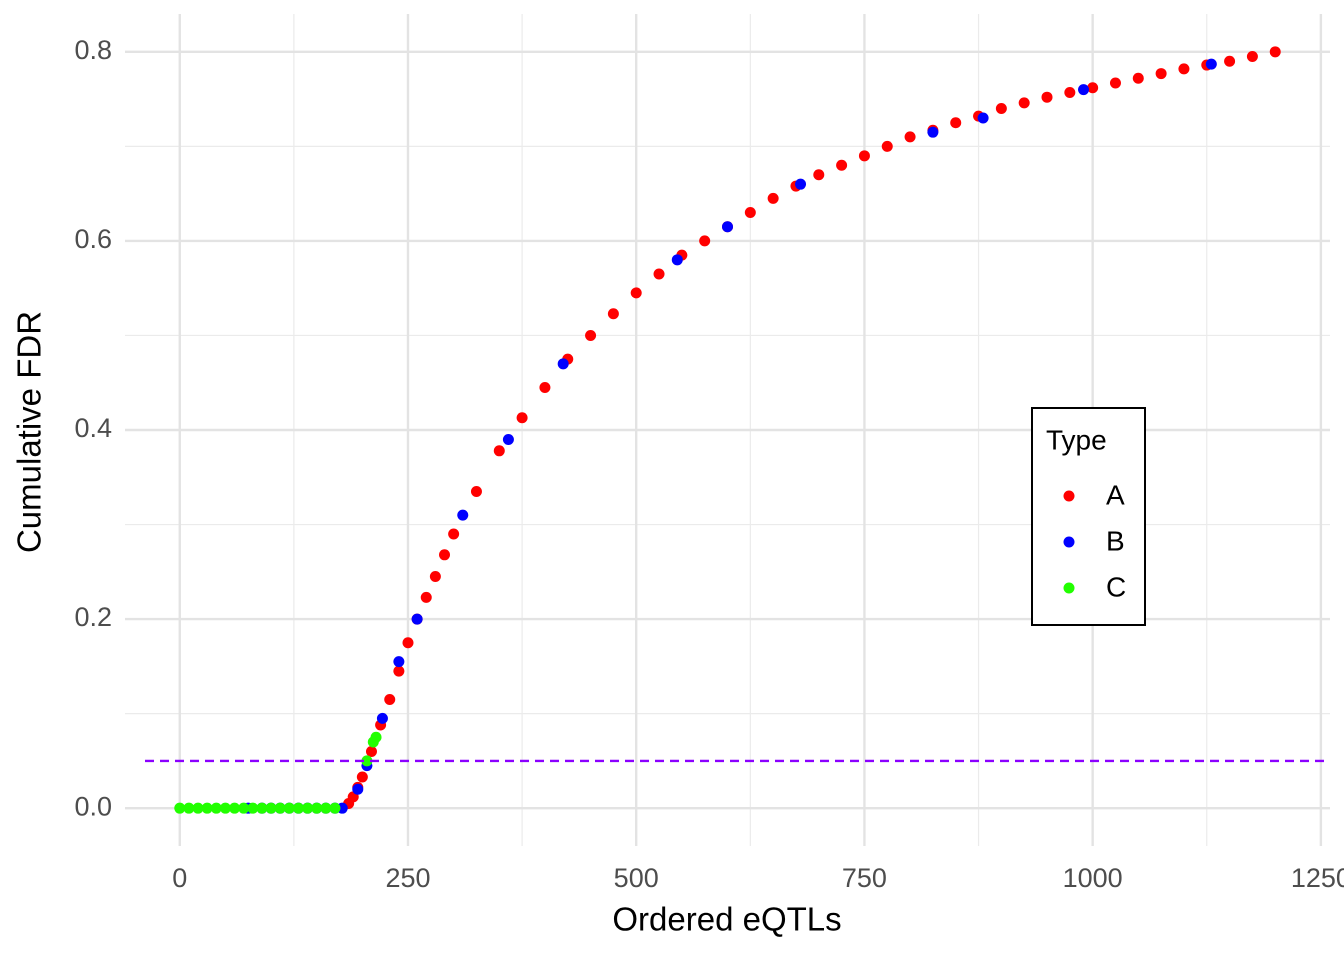  What do you see at coordinates (179, 878) in the screenshot?
I see `x-tick-label: 0` at bounding box center [179, 878].